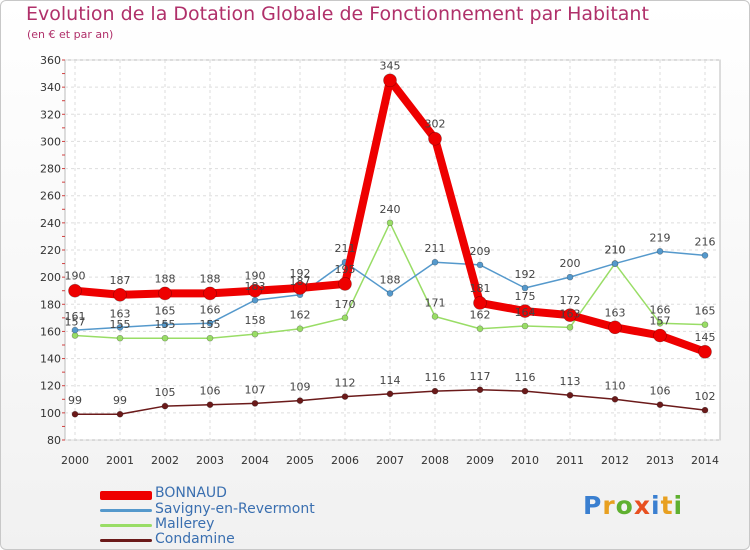  I want to click on y-tick-label: 240, so click(50, 223).